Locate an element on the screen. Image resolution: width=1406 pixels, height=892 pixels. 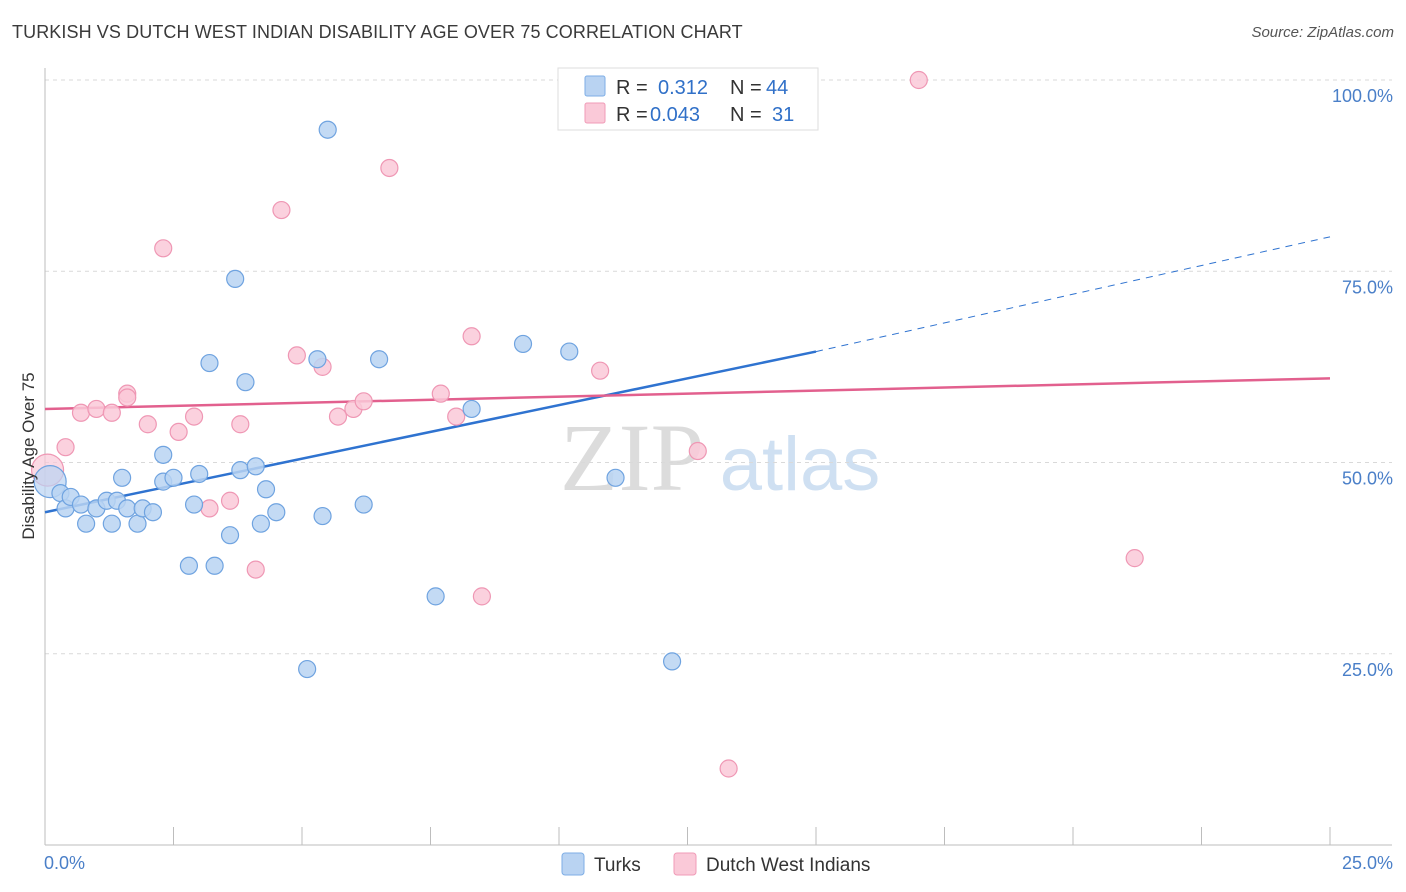
series-legend: Turks Dutch West Indians is located at coordinates (715, 864).